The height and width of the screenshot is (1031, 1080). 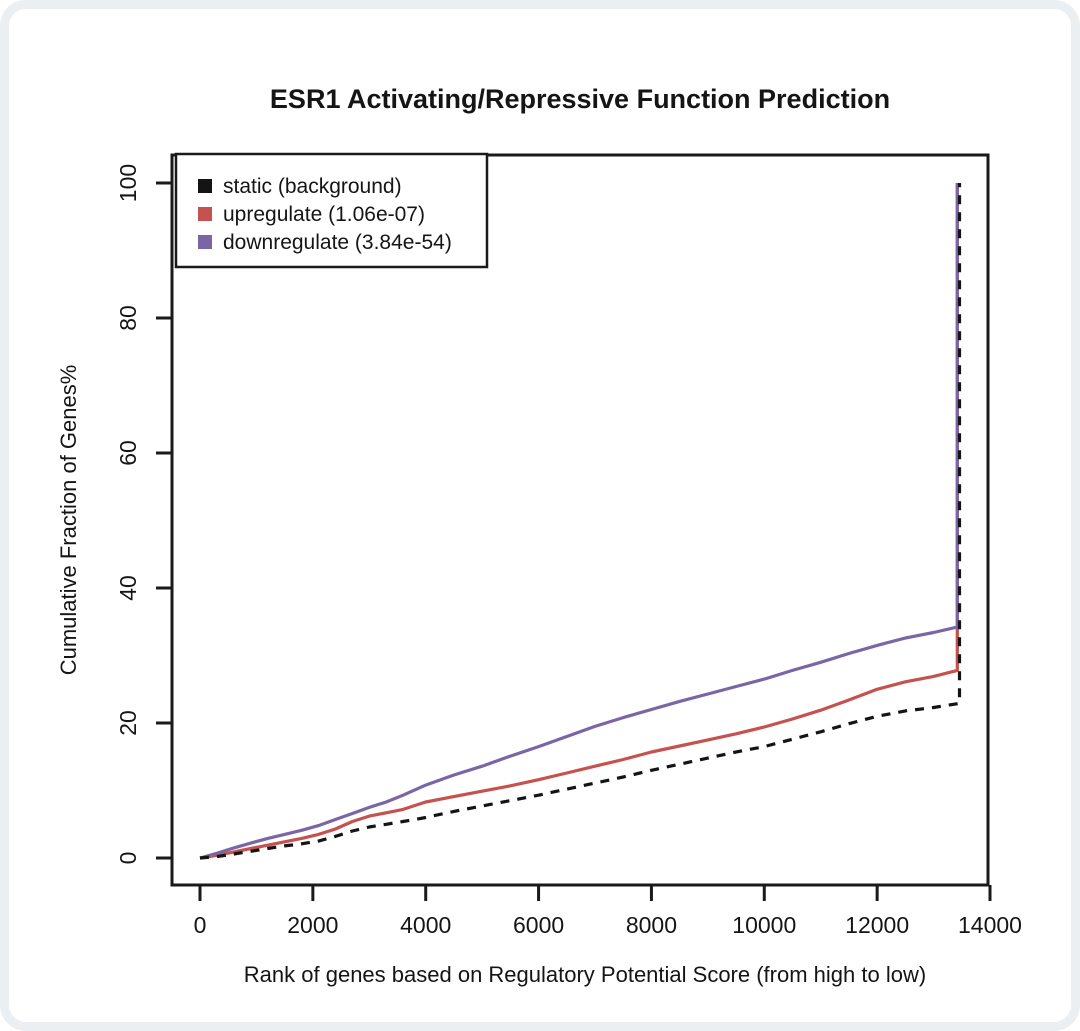 What do you see at coordinates (68, 520) in the screenshot?
I see `y-axis-title: Cumulative Fraction of Genes%` at bounding box center [68, 520].